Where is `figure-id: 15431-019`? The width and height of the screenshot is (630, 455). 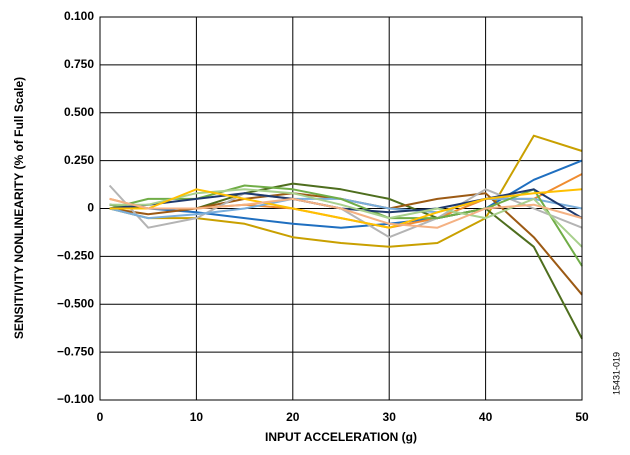
figure-id: 15431-019 is located at coordinates (616, 373).